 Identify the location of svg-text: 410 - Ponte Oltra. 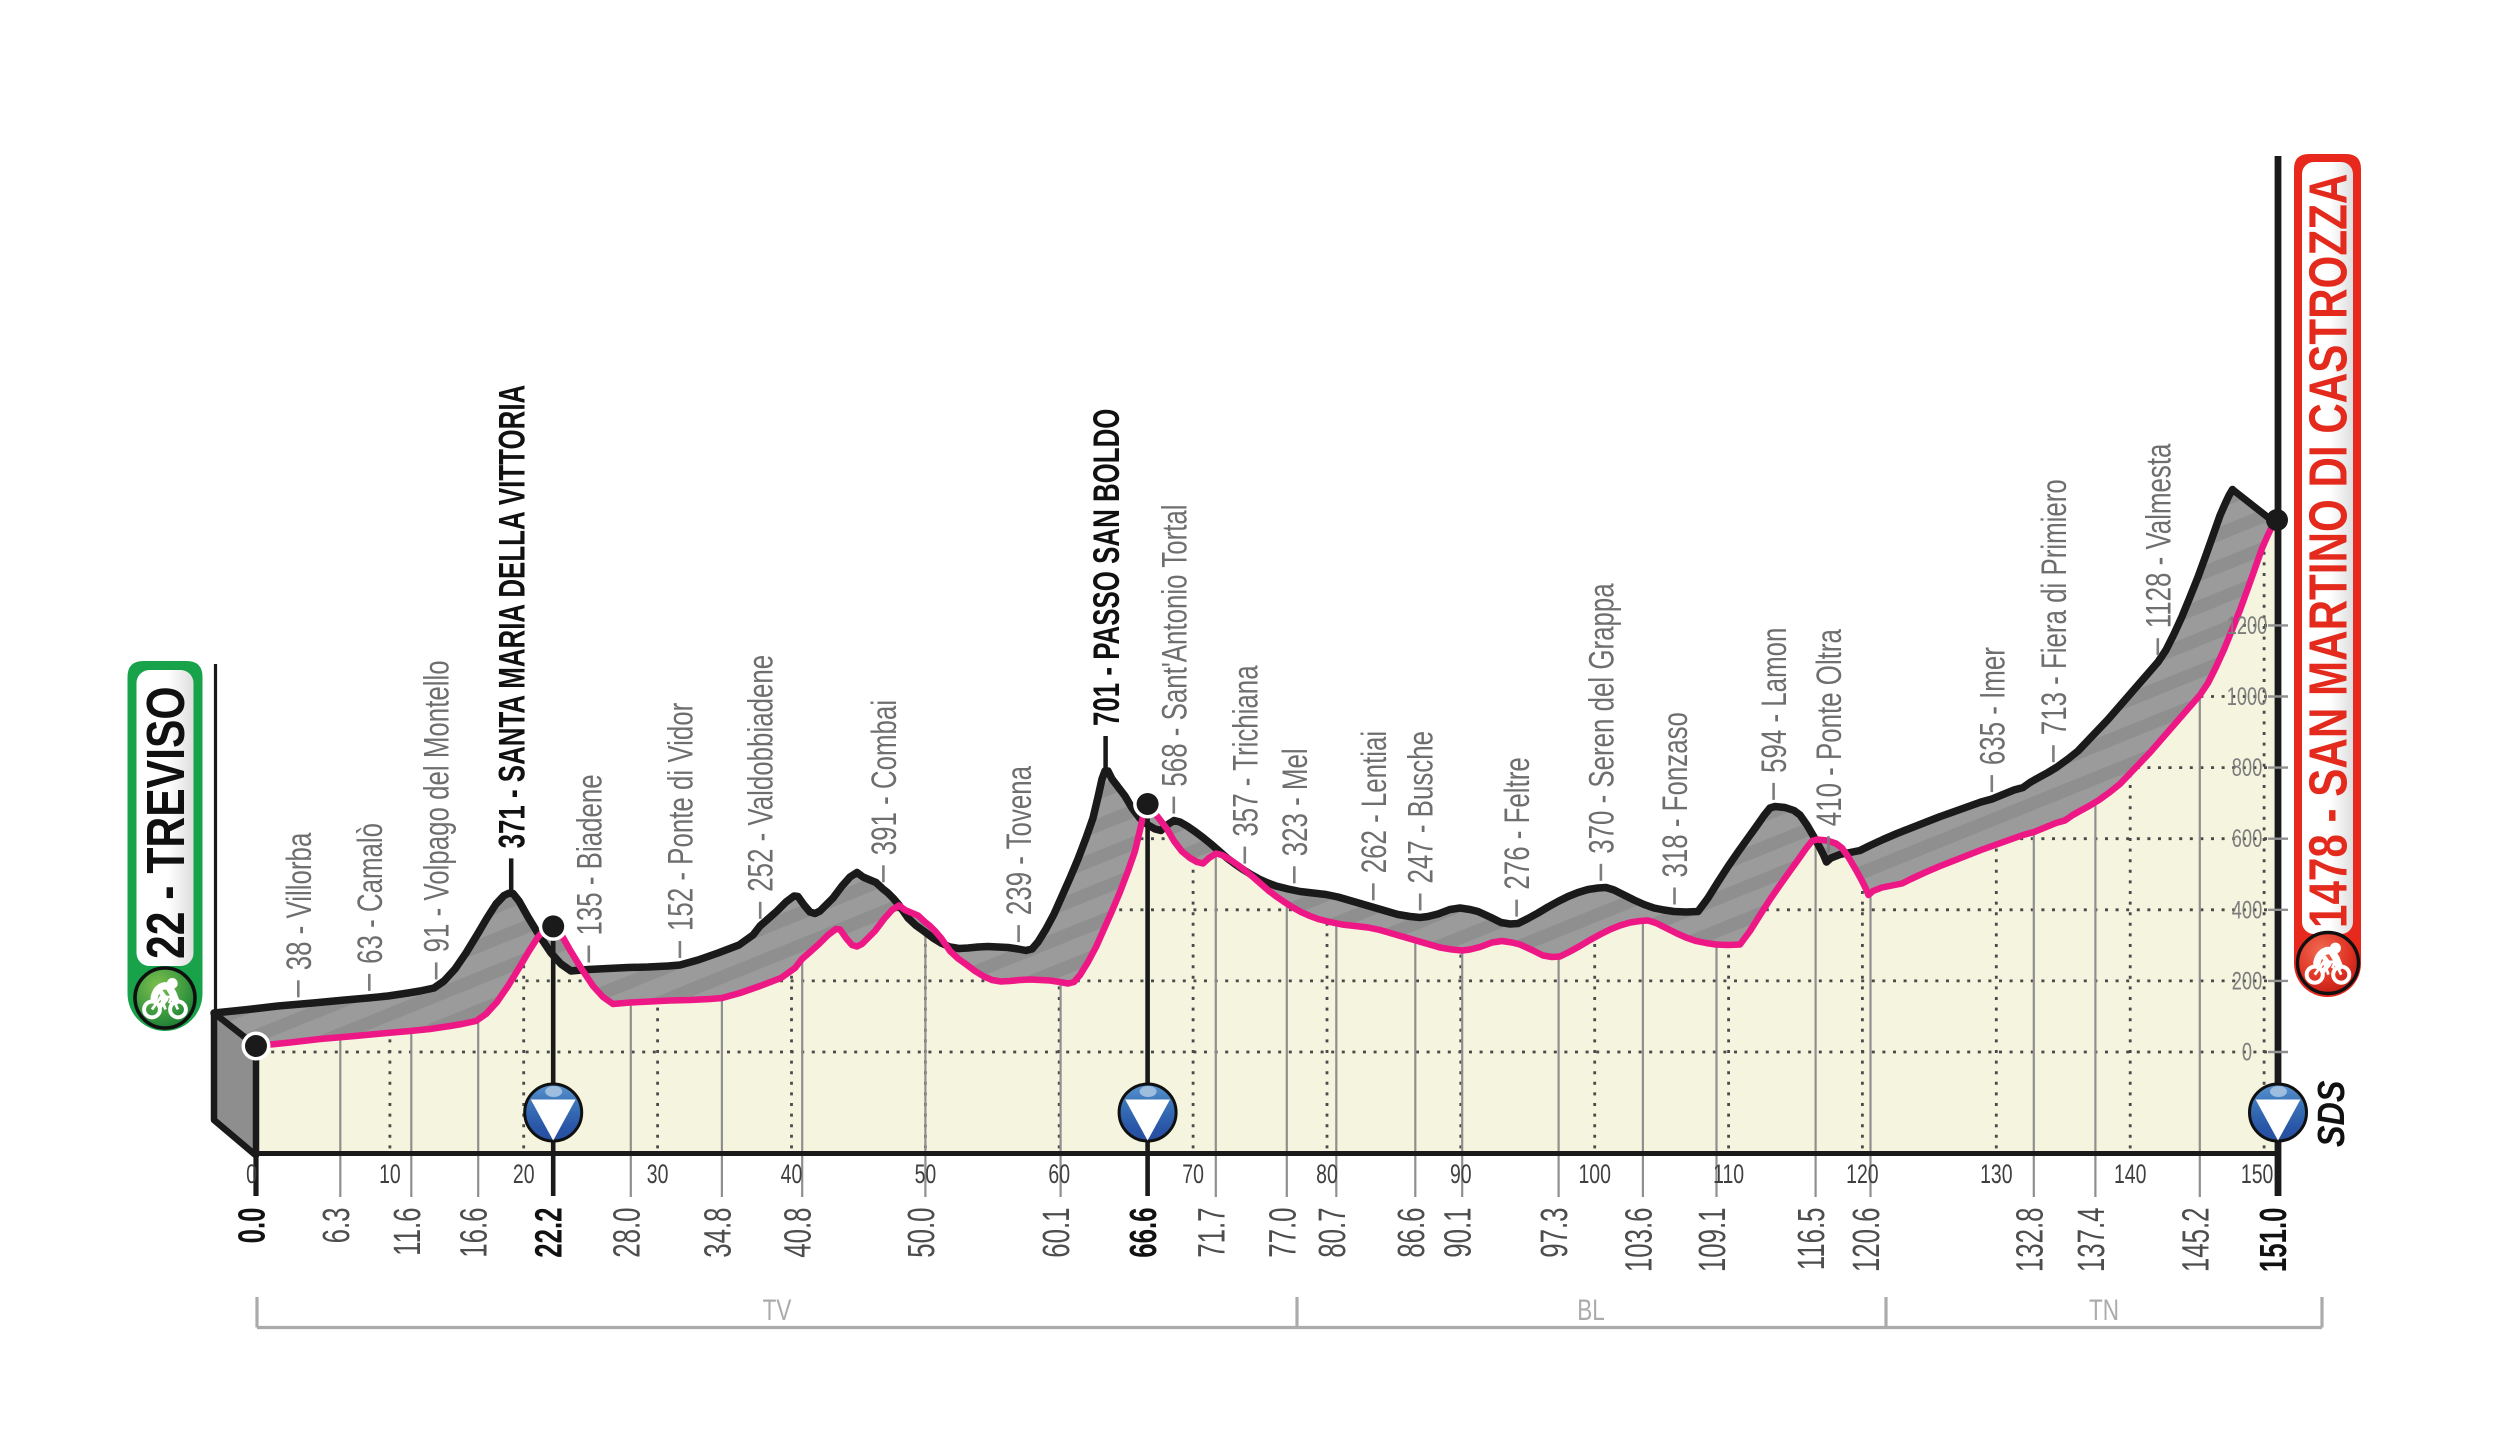
(1829, 727).